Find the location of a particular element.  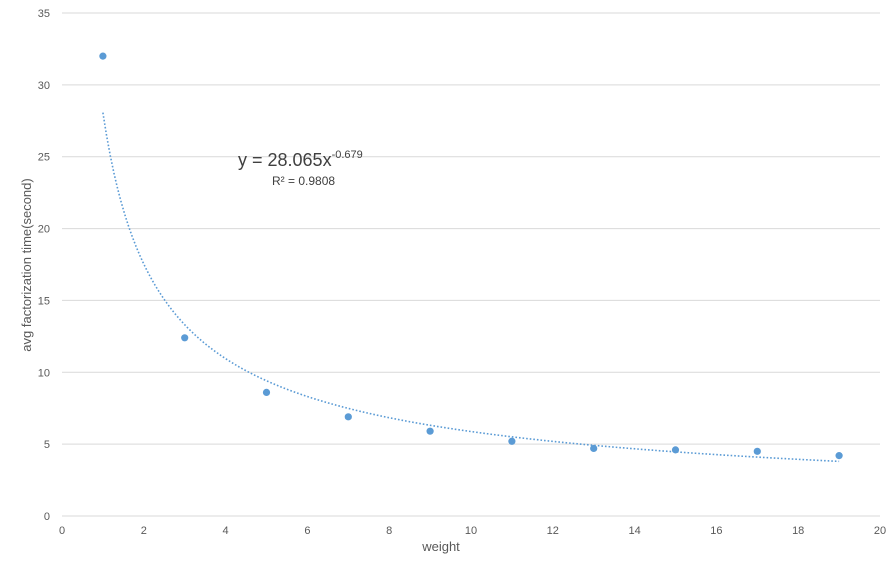

trendline-equation: y = 28.065x-0.679 is located at coordinates (300, 159).